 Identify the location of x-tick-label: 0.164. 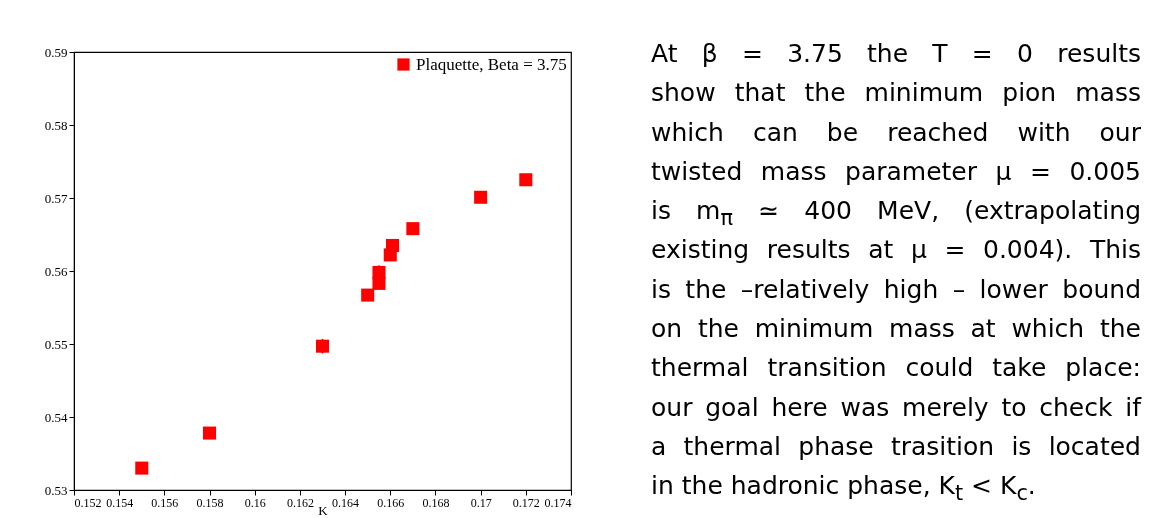
(346, 502).